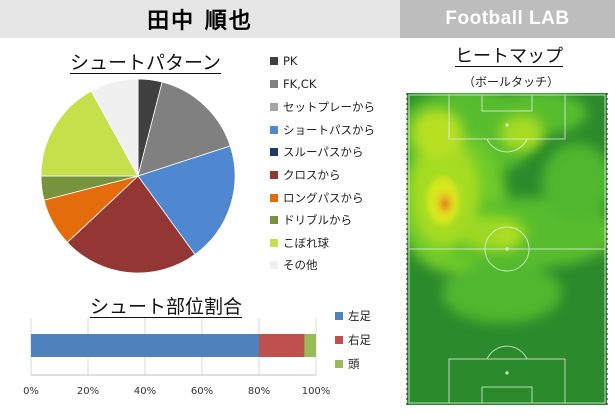 The width and height of the screenshot is (615, 418). Describe the element at coordinates (359, 316) in the screenshot. I see `bar-legend-label-0: 左足` at that location.